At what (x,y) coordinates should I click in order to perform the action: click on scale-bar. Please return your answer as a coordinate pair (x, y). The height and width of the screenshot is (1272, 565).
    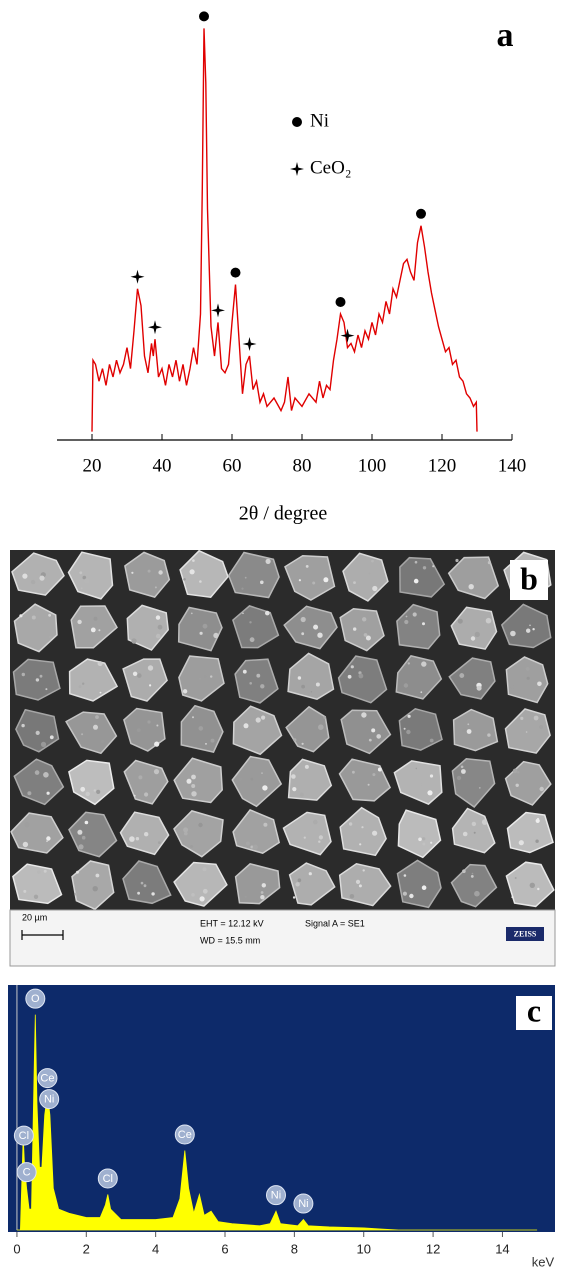
    Looking at the image, I should click on (42, 935).